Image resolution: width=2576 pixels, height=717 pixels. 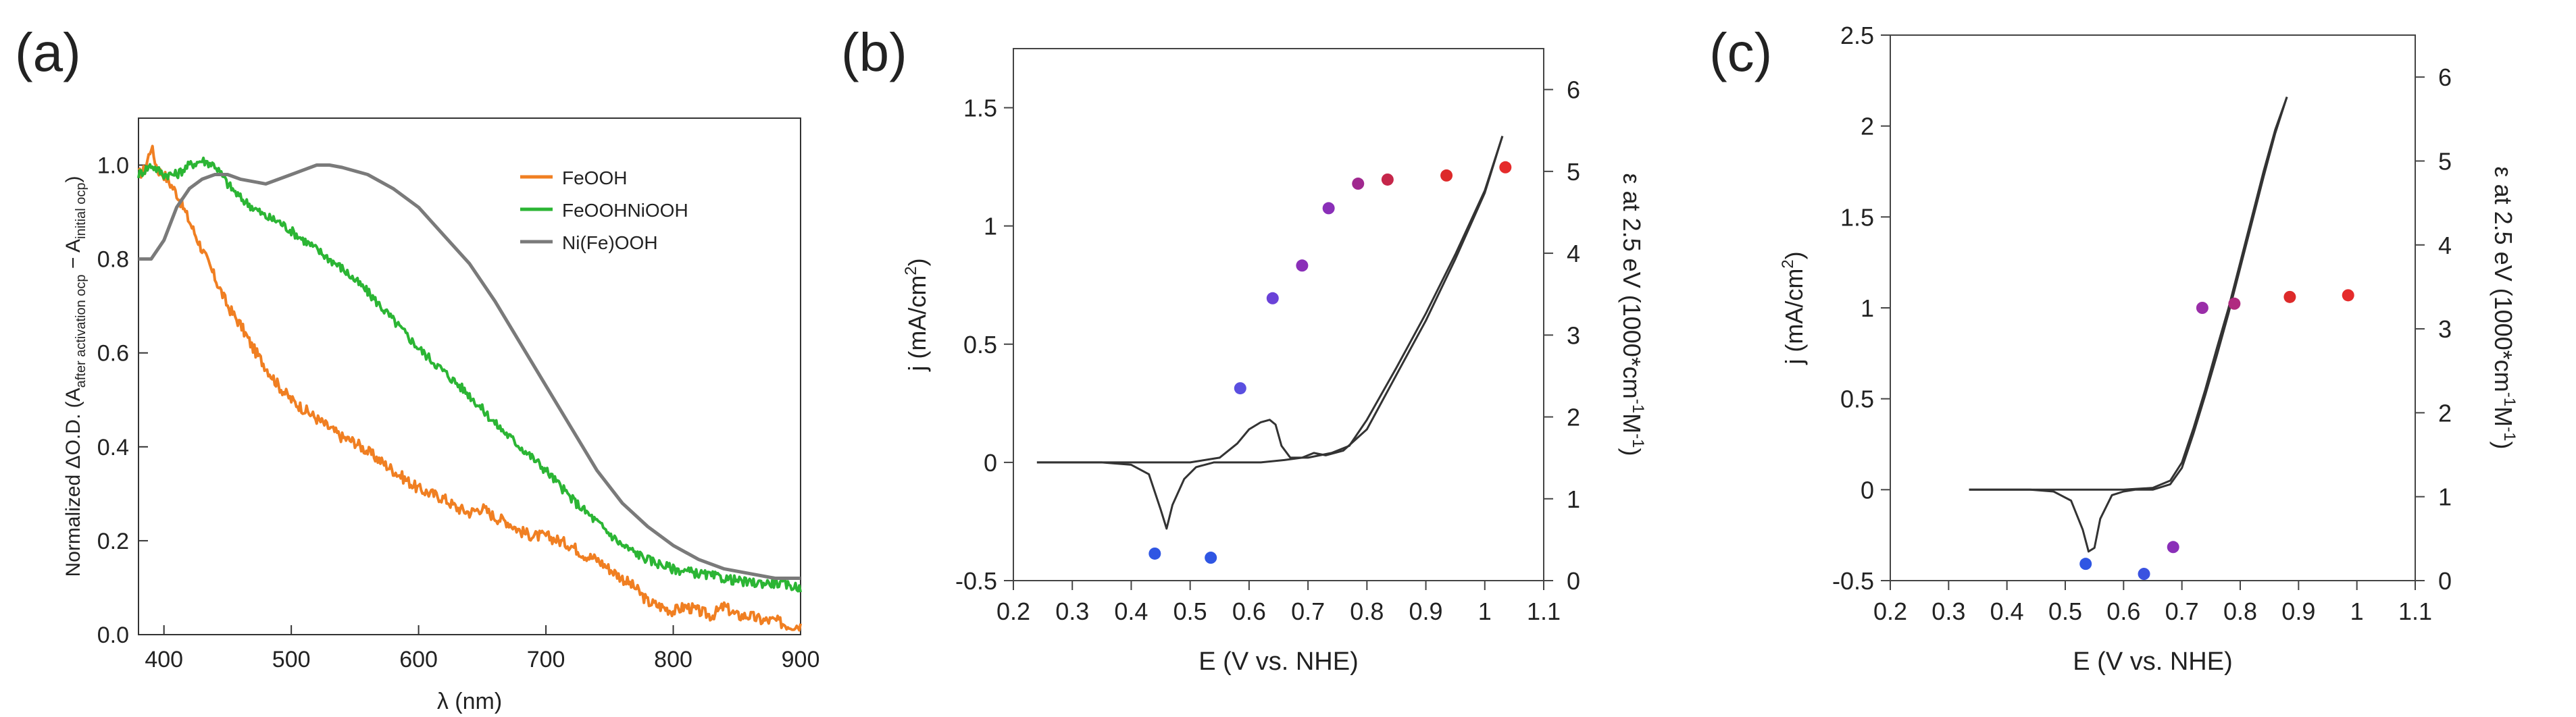 What do you see at coordinates (594, 178) in the screenshot?
I see `legend-label: FeOOH` at bounding box center [594, 178].